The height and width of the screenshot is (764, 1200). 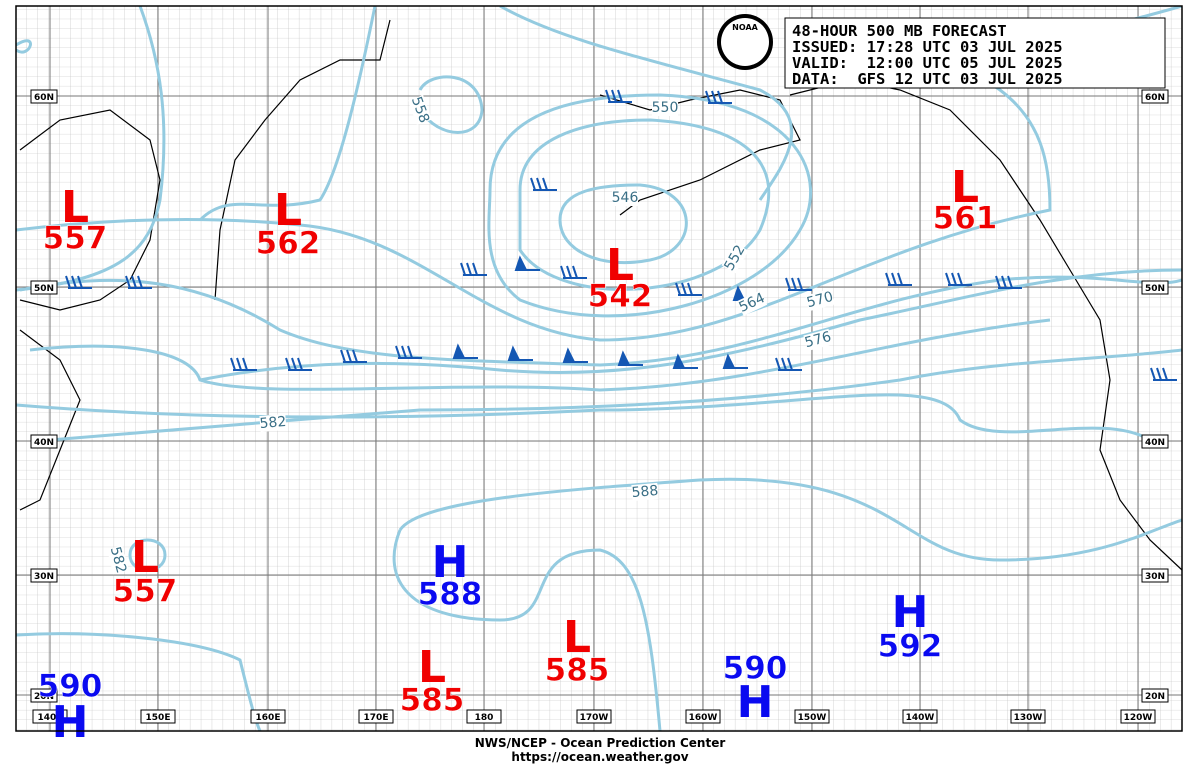 What do you see at coordinates (745, 42) in the screenshot?
I see `logo-inner` at bounding box center [745, 42].